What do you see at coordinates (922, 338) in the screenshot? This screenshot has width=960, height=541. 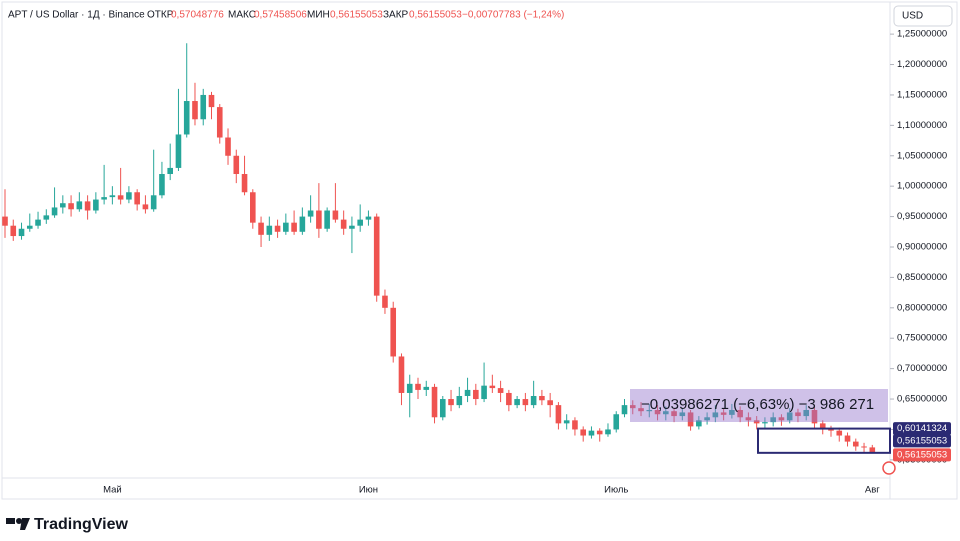 I see `y-tick-label: 0,75000000` at bounding box center [922, 338].